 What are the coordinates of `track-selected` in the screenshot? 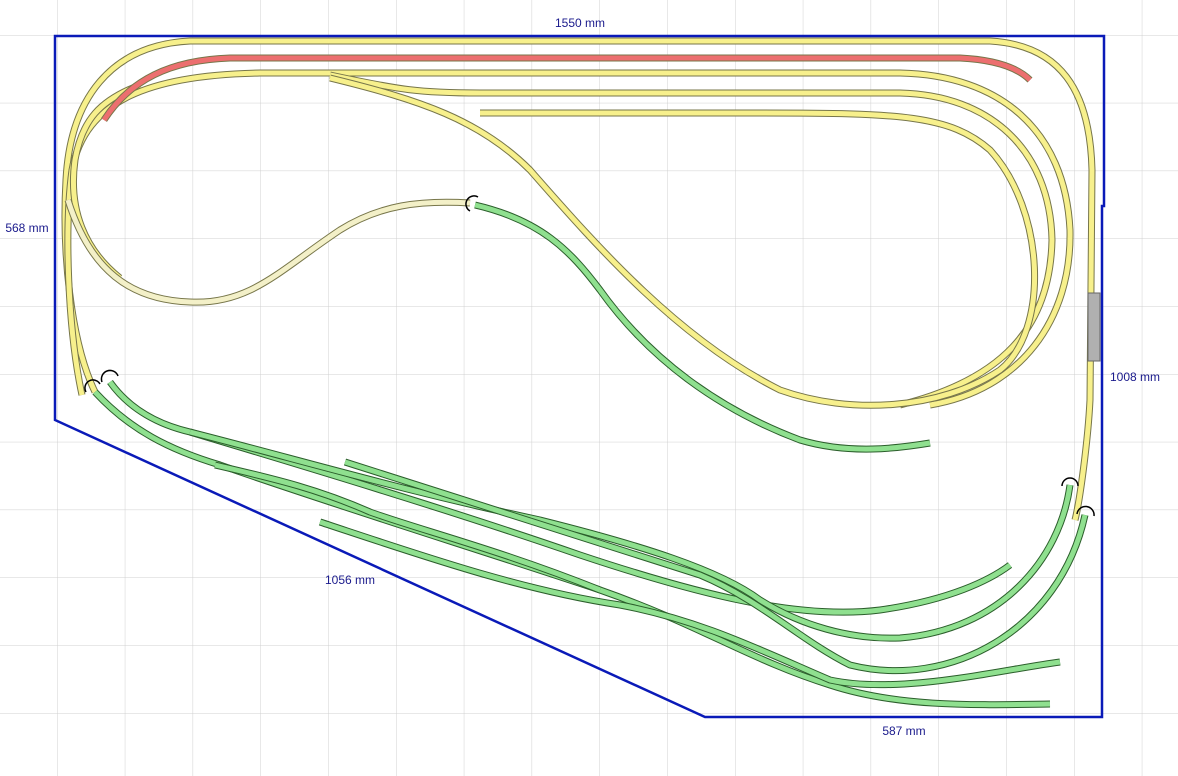 It's located at (566, 88).